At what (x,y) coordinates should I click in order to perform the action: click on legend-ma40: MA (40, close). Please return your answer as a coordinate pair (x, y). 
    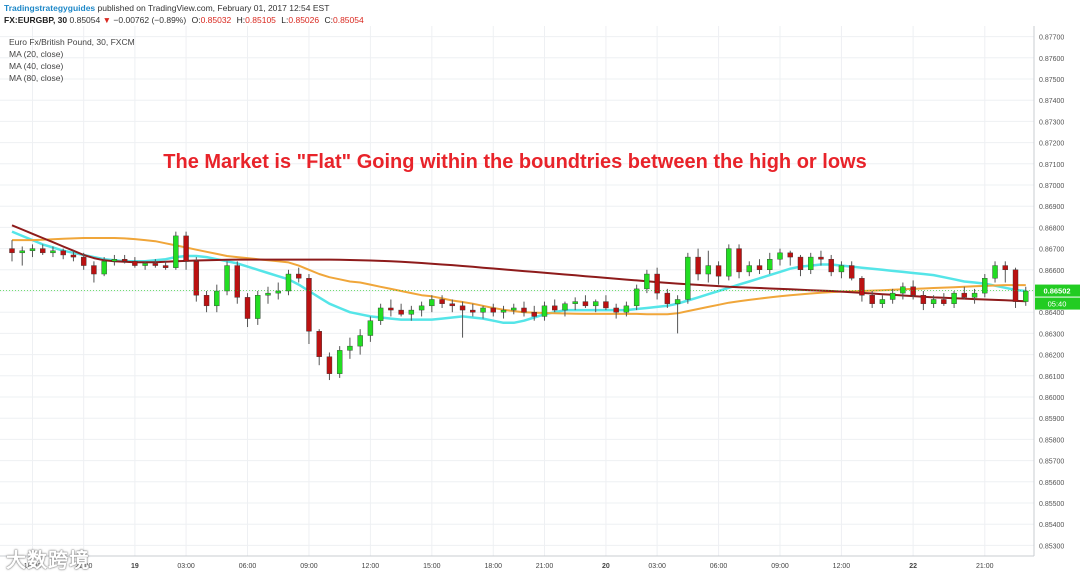
    Looking at the image, I should click on (36, 66).